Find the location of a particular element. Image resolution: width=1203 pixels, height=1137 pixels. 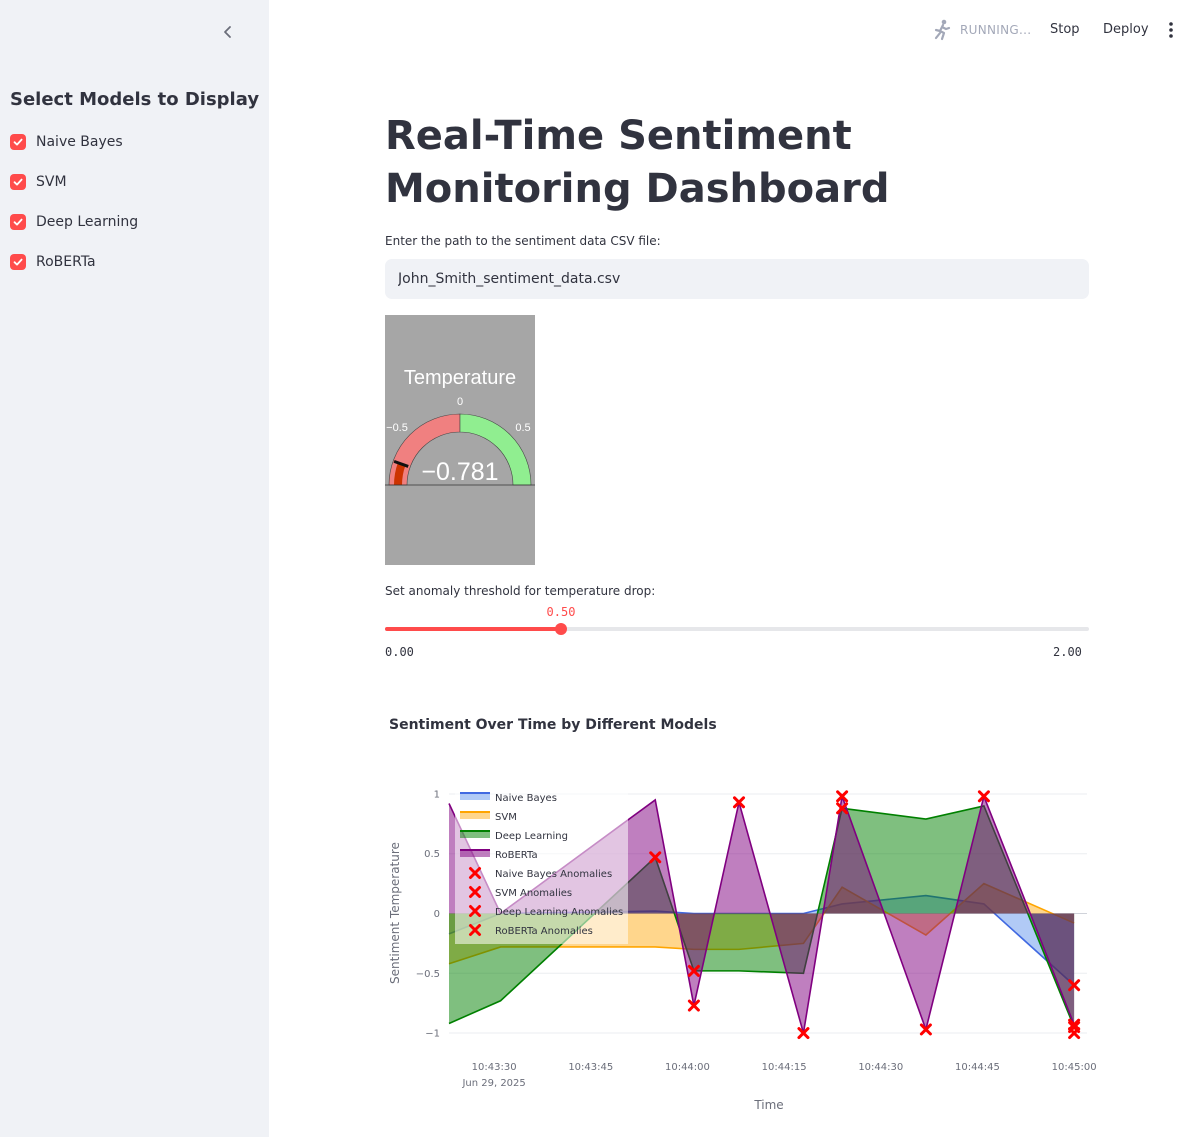

legend-entry: Deep Learning Anomalies is located at coordinates (559, 912).